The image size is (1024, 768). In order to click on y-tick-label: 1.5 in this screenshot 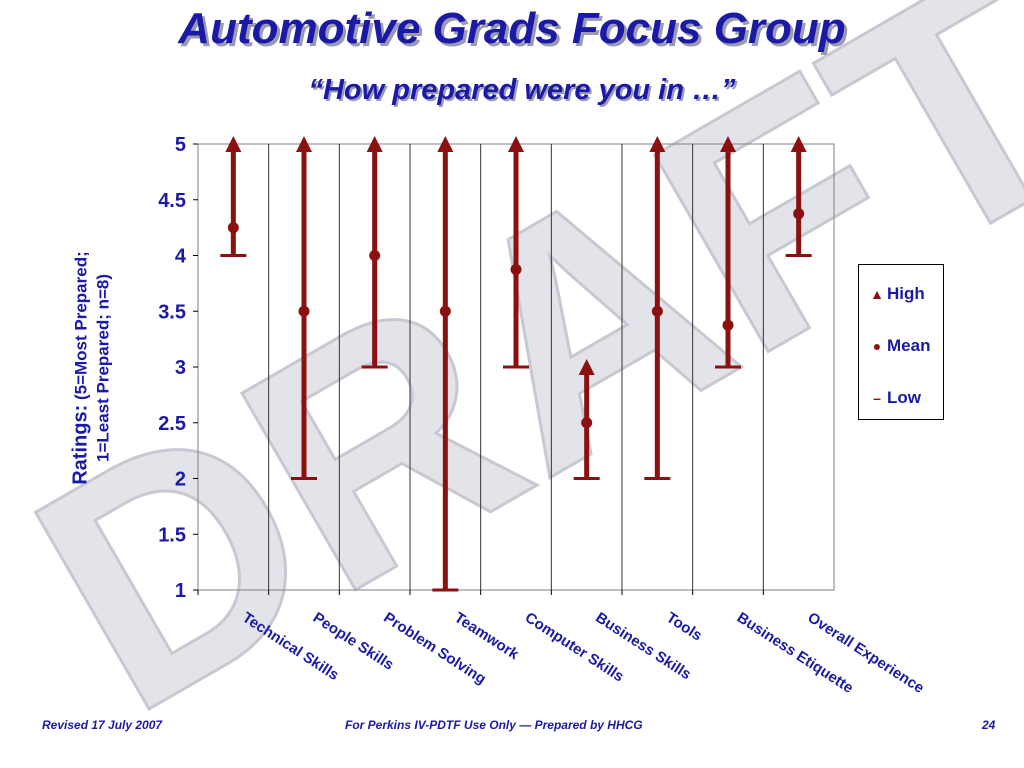, I will do `click(172, 535)`.